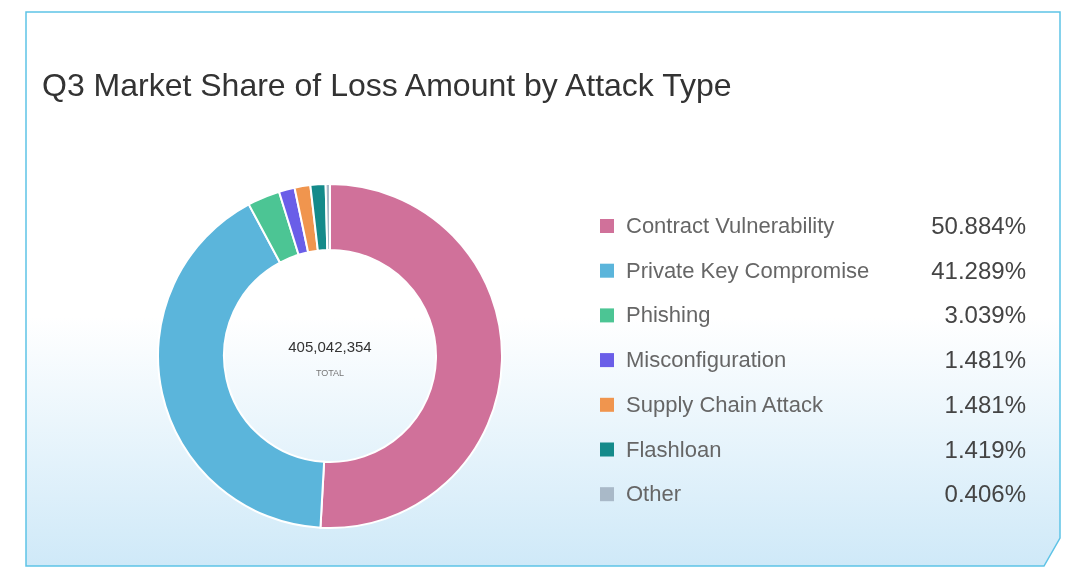 This screenshot has height=583, width=1080. Describe the element at coordinates (387, 85) in the screenshot. I see `chart-title: Q3 Market Share of Loss Amount by Attack Type` at that location.